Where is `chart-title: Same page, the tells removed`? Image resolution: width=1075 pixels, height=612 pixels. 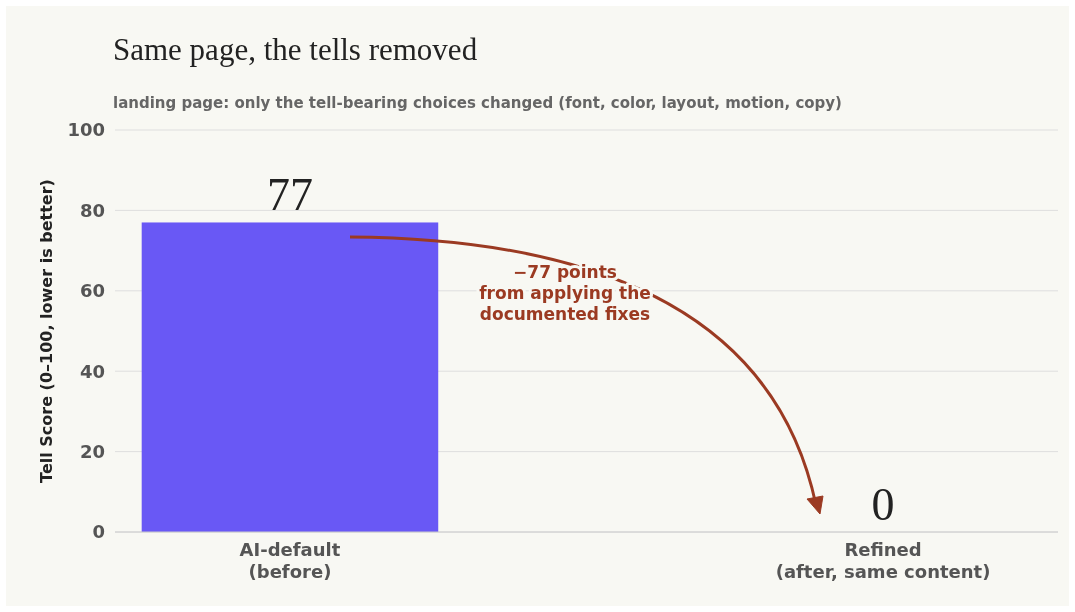 chart-title: Same page, the tells removed is located at coordinates (295, 49).